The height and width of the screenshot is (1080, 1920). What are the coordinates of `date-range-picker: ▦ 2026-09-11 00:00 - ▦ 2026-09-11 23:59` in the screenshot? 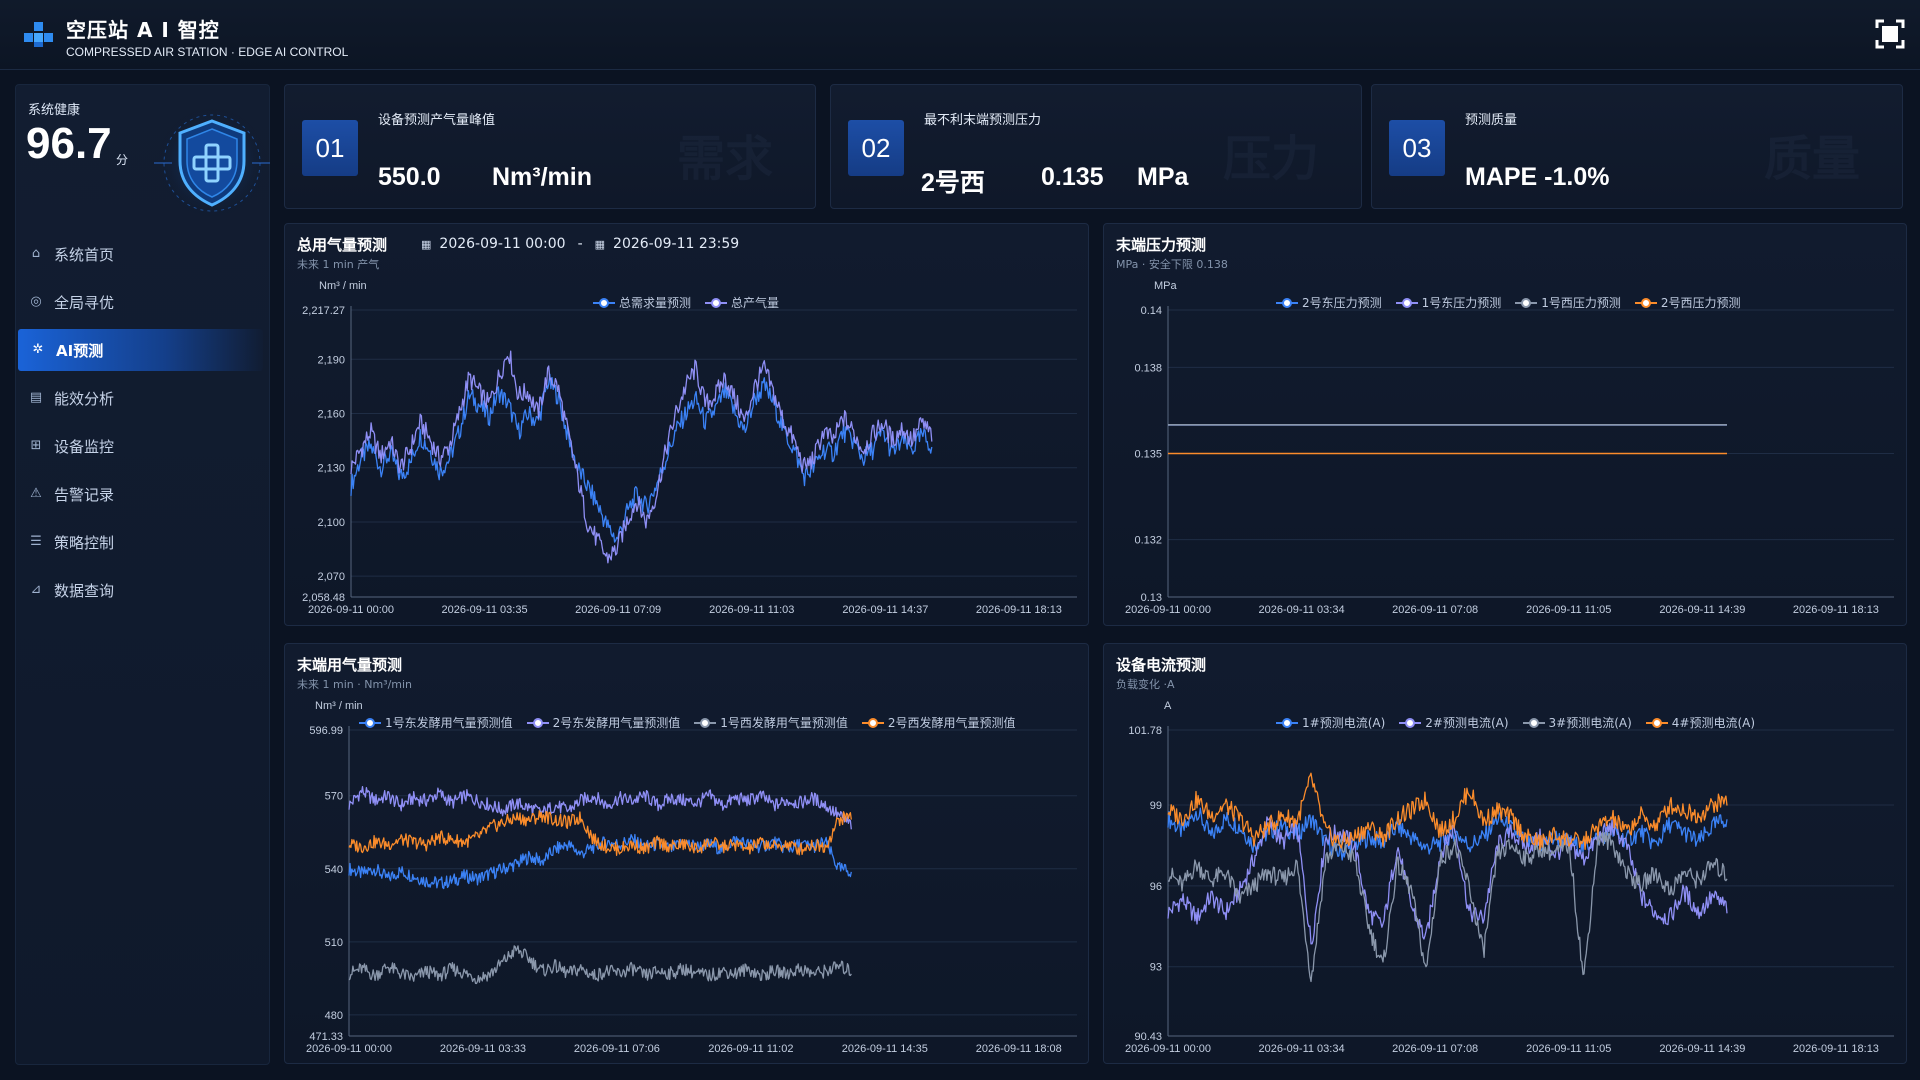 It's located at (580, 244).